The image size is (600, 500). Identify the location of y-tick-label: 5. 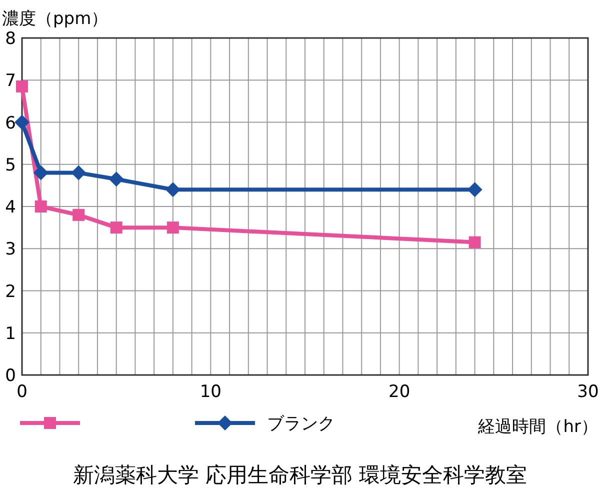
(10, 165).